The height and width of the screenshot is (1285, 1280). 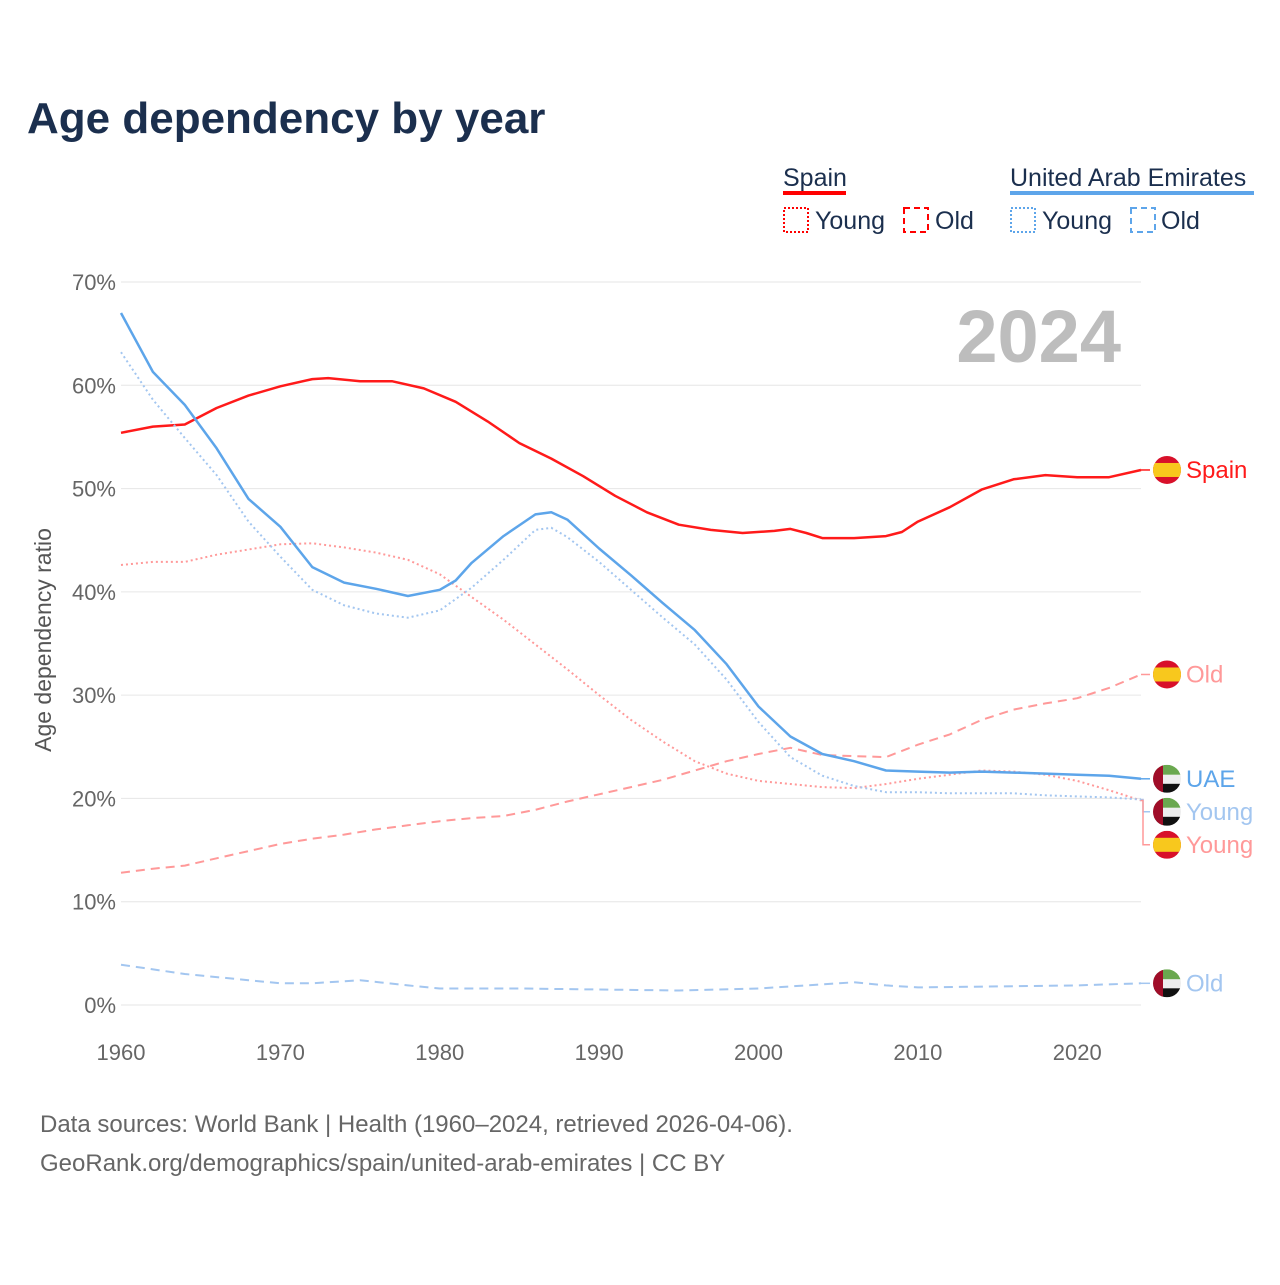 What do you see at coordinates (1038, 336) in the screenshot?
I see `year-watermark: 2024` at bounding box center [1038, 336].